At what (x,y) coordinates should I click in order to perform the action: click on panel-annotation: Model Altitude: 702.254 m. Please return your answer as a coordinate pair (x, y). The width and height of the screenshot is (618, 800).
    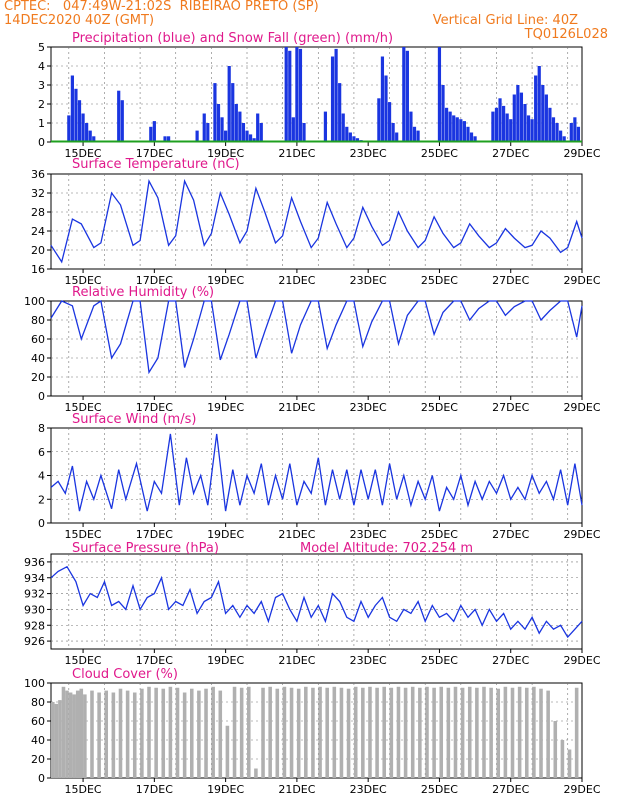
    Looking at the image, I should click on (386, 548).